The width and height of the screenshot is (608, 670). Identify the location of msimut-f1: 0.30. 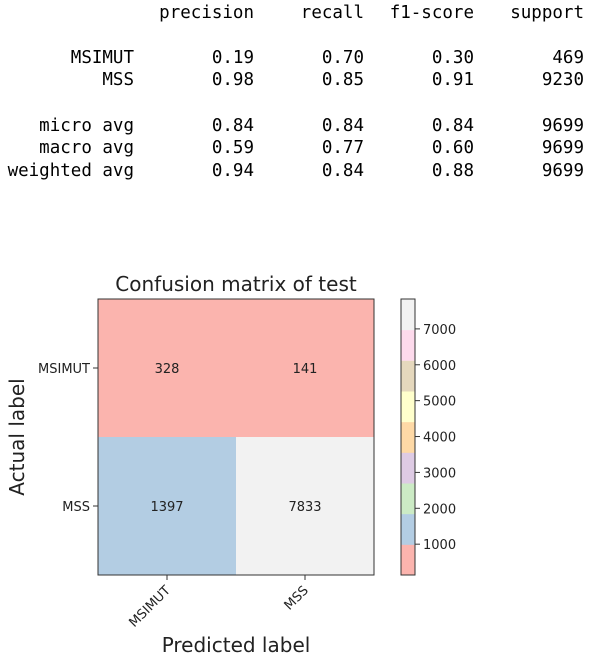
(452, 58).